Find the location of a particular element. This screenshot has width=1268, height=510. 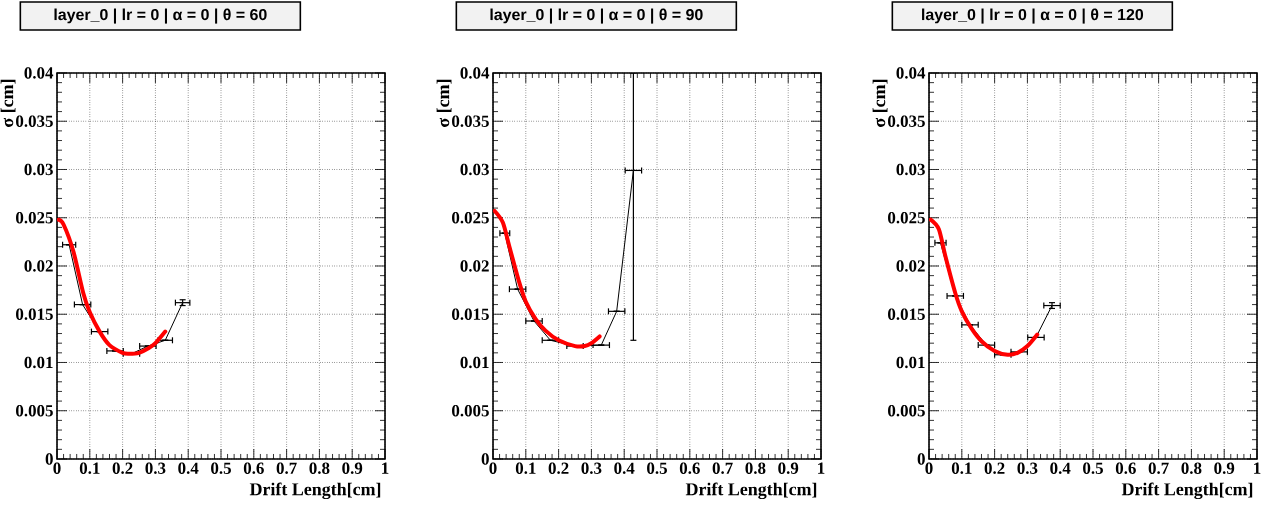

chart-title: layer_0 | lr = 0 | α = 0 | θ = 120 is located at coordinates (1033, 16).